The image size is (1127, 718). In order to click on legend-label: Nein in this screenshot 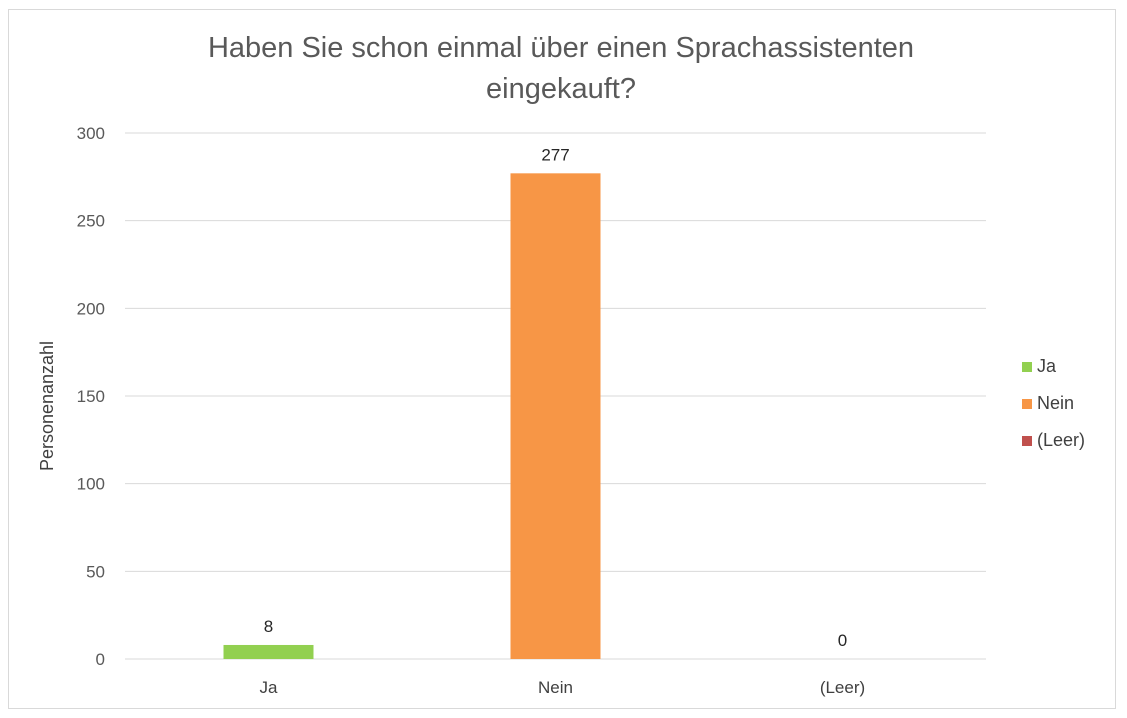, I will do `click(1055, 403)`.